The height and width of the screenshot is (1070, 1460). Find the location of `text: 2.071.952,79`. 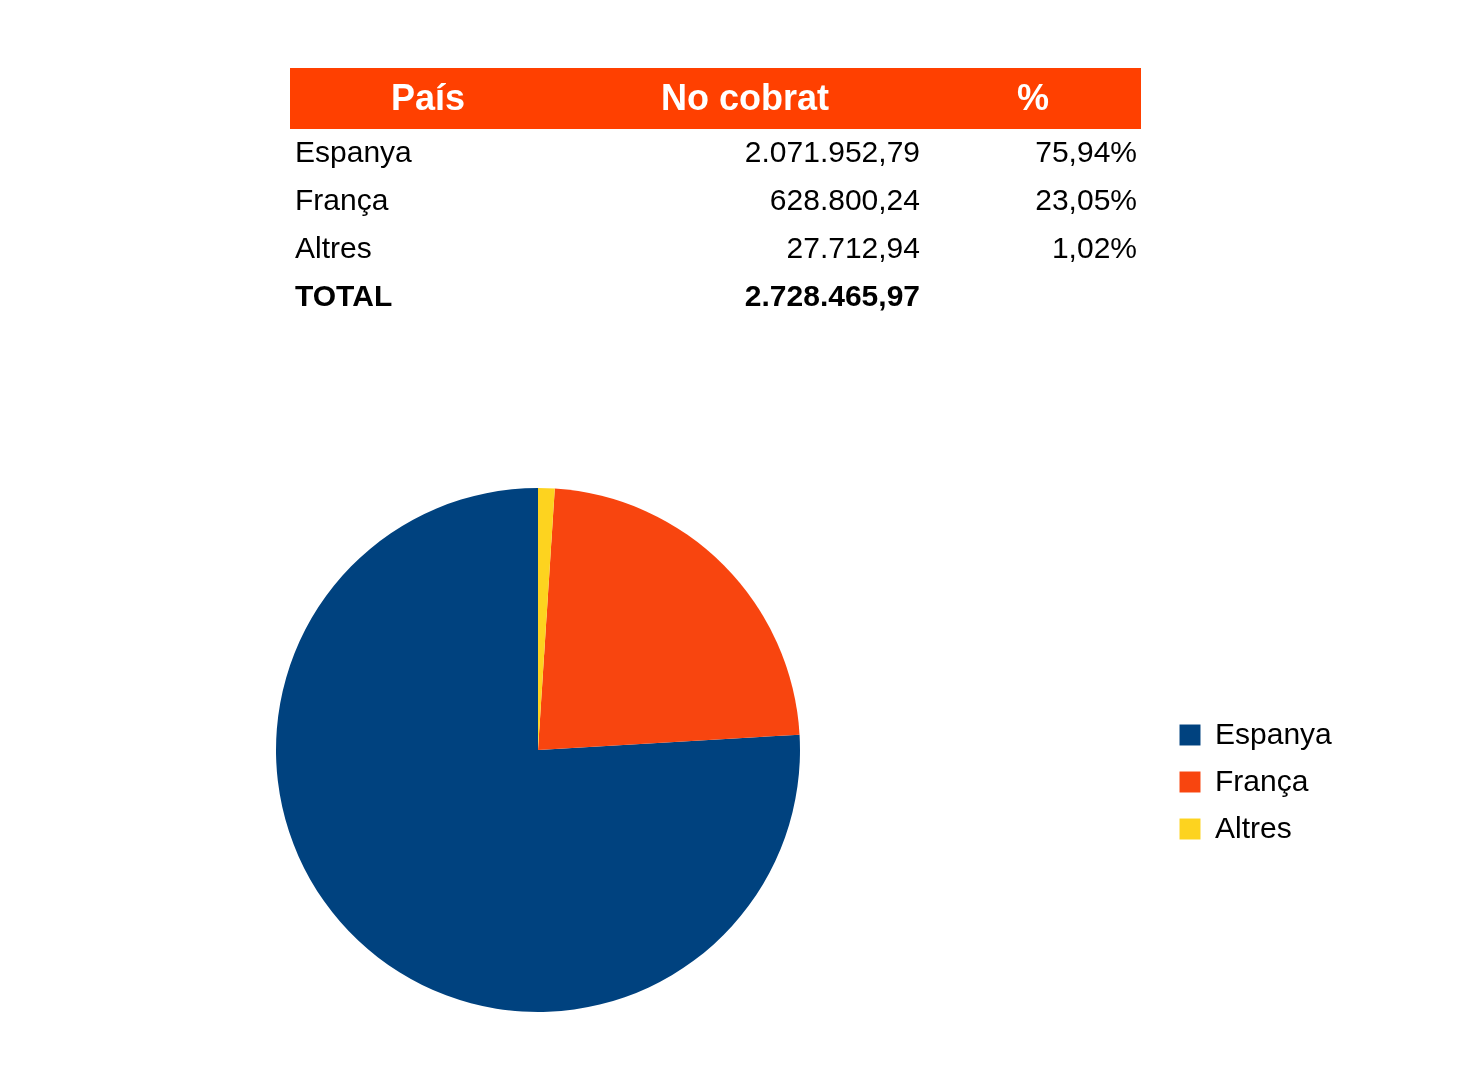

text: 2.071.952,79 is located at coordinates (832, 151).